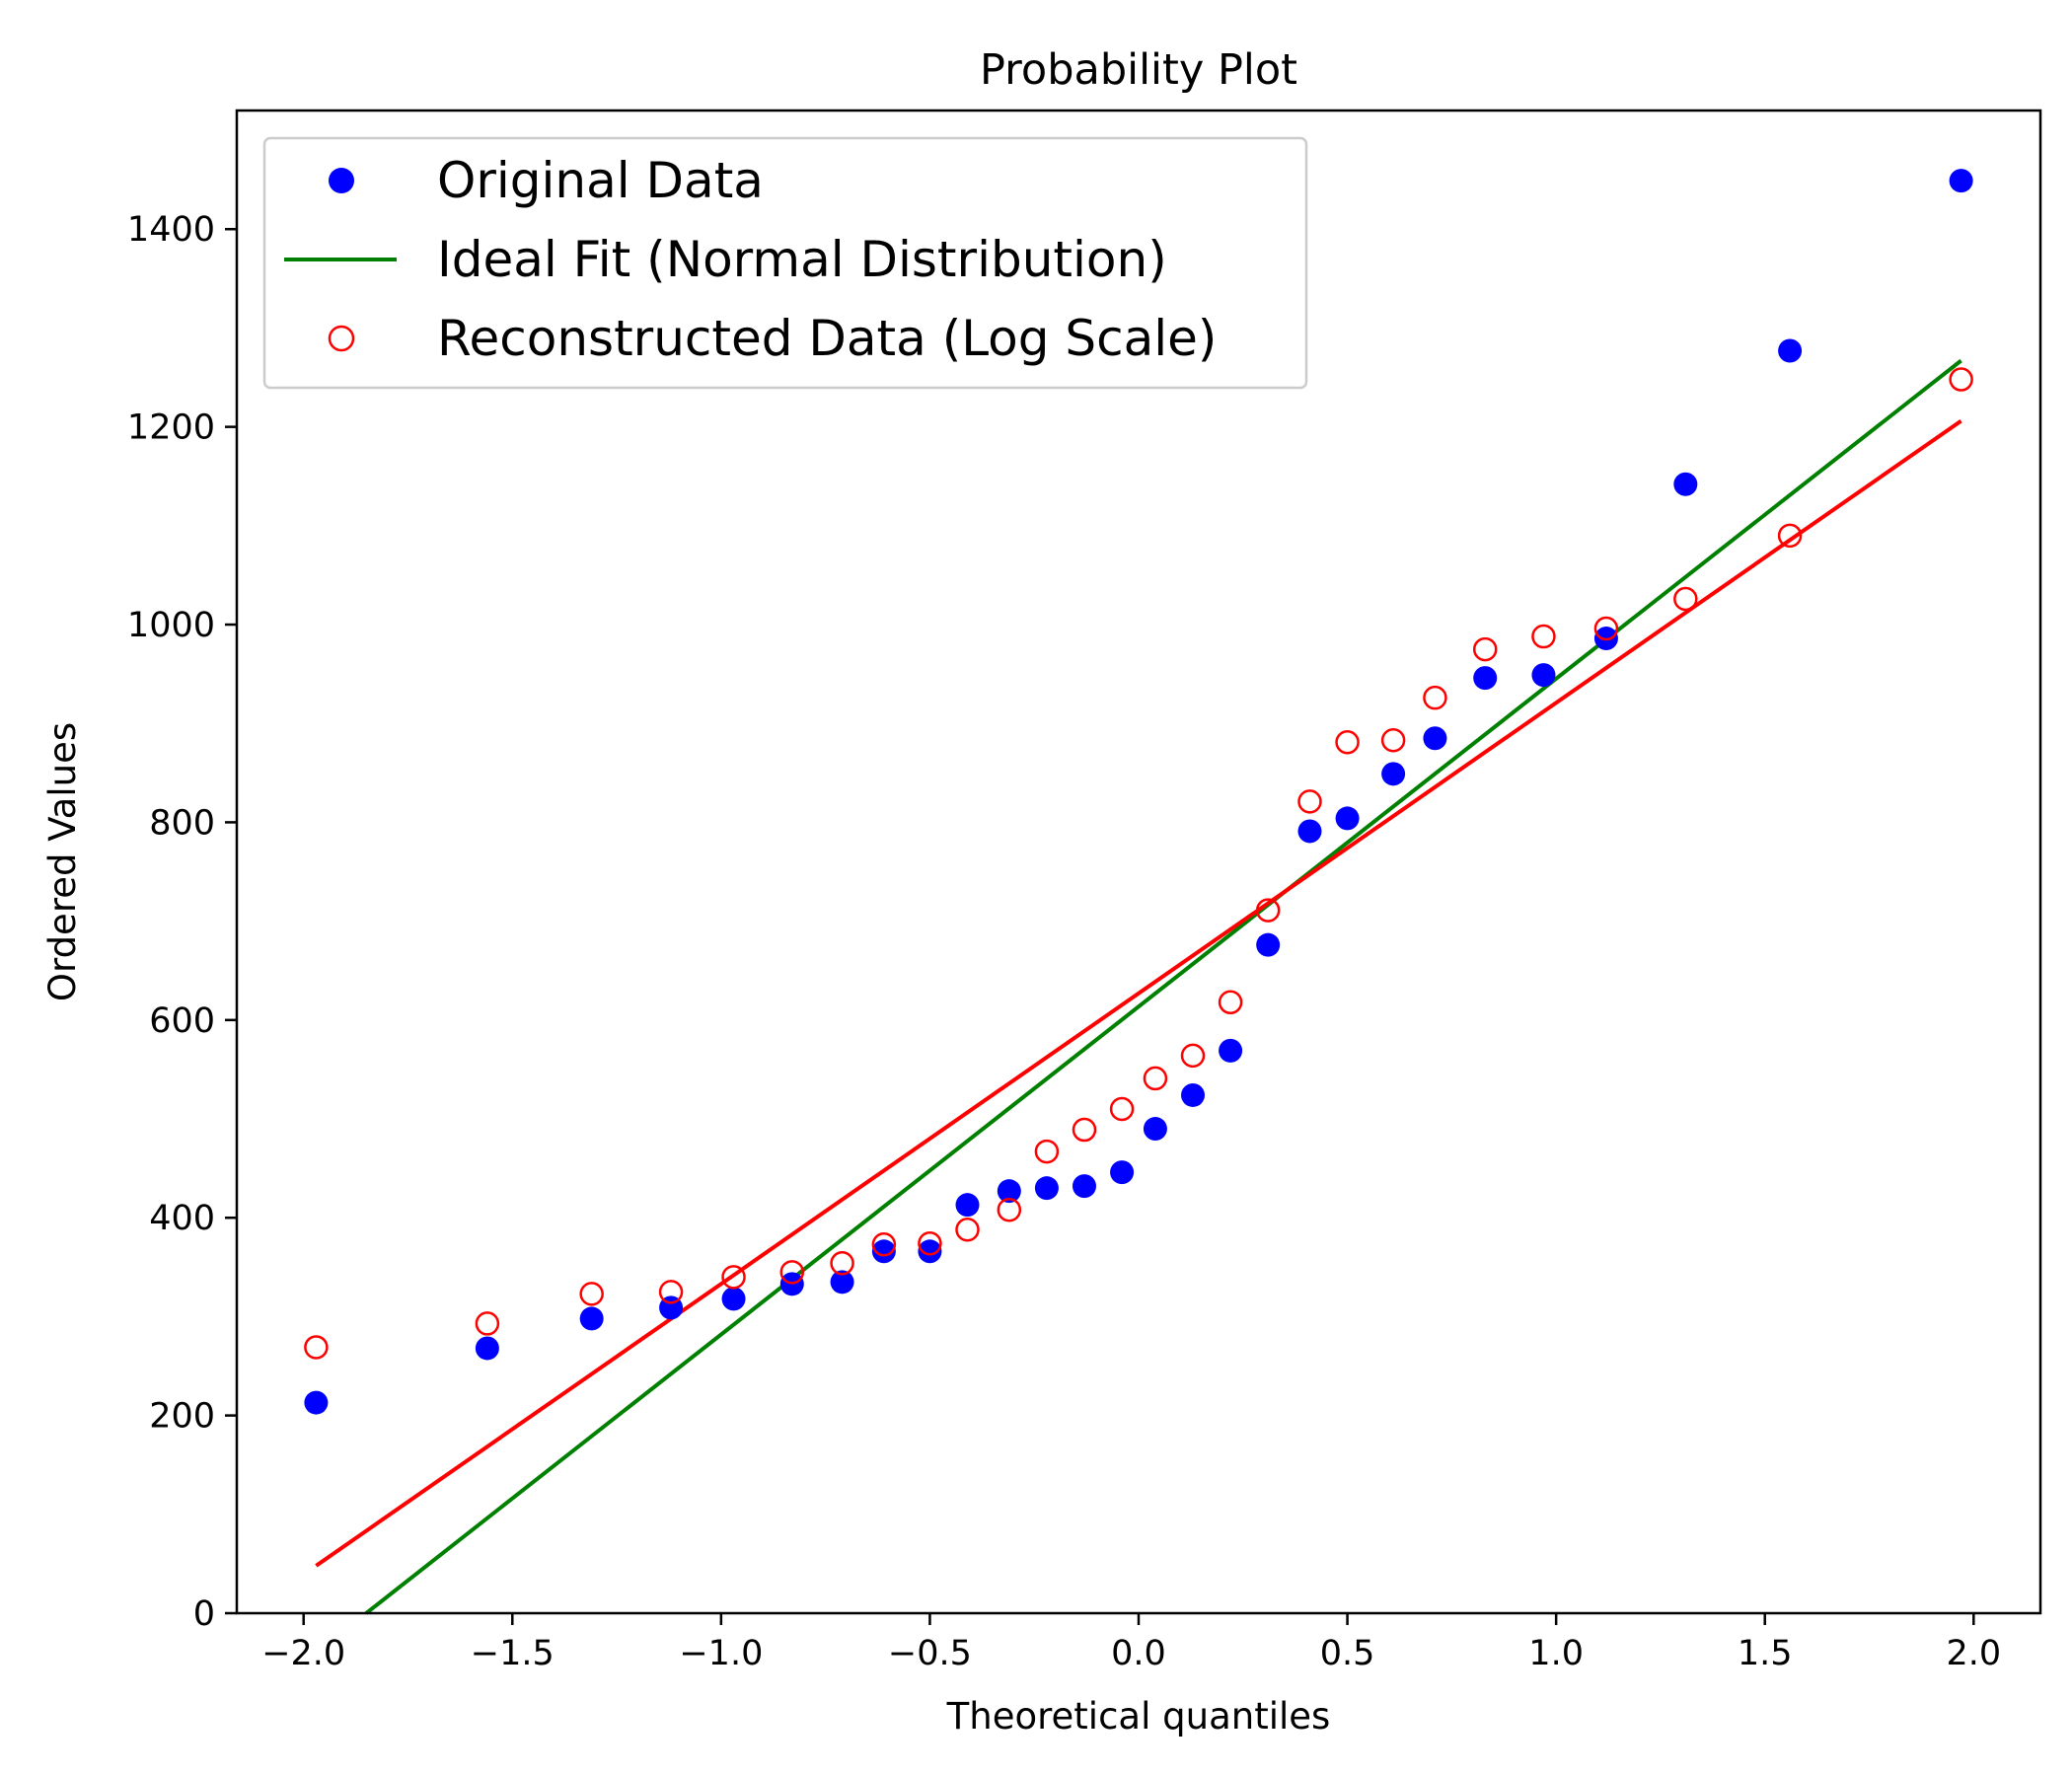 This screenshot has width=2072, height=1776. Describe the element at coordinates (1138, 70) in the screenshot. I see `chart-title: Probability Plot` at that location.